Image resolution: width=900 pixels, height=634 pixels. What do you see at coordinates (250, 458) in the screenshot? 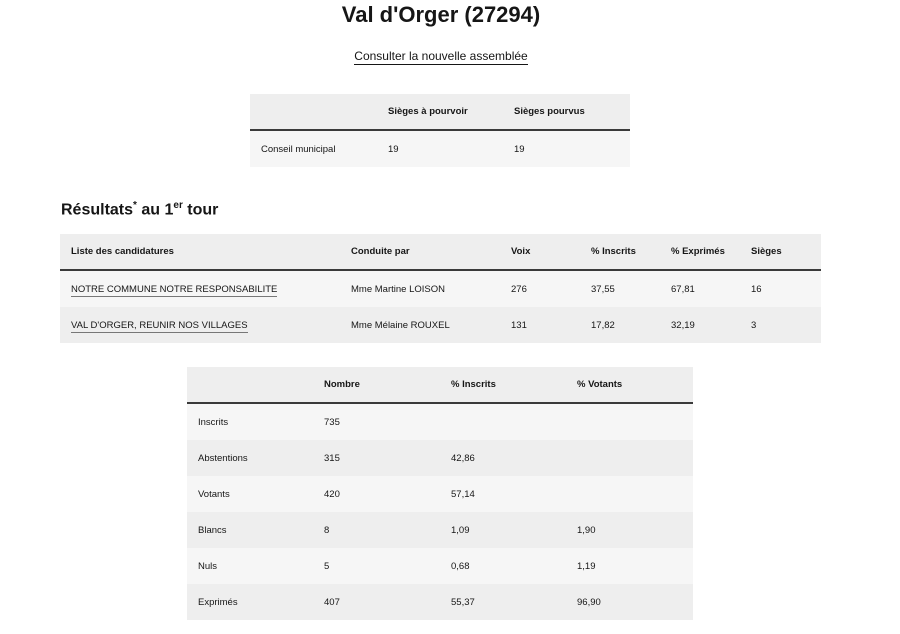
I see `row-label: Abstentions` at bounding box center [250, 458].